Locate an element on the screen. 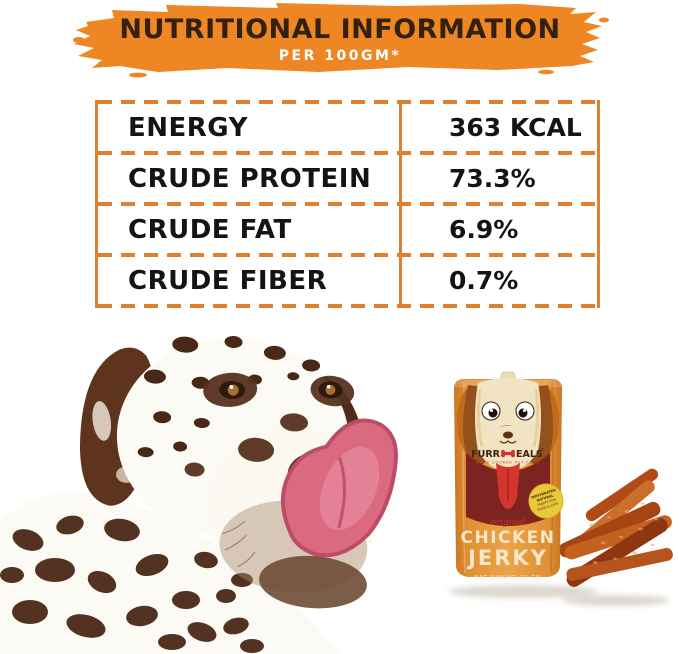 This screenshot has width=679, height=654. nutrition-banner: NUTRITIONAL INFORMATION PER 100GM* is located at coordinates (340, 41).